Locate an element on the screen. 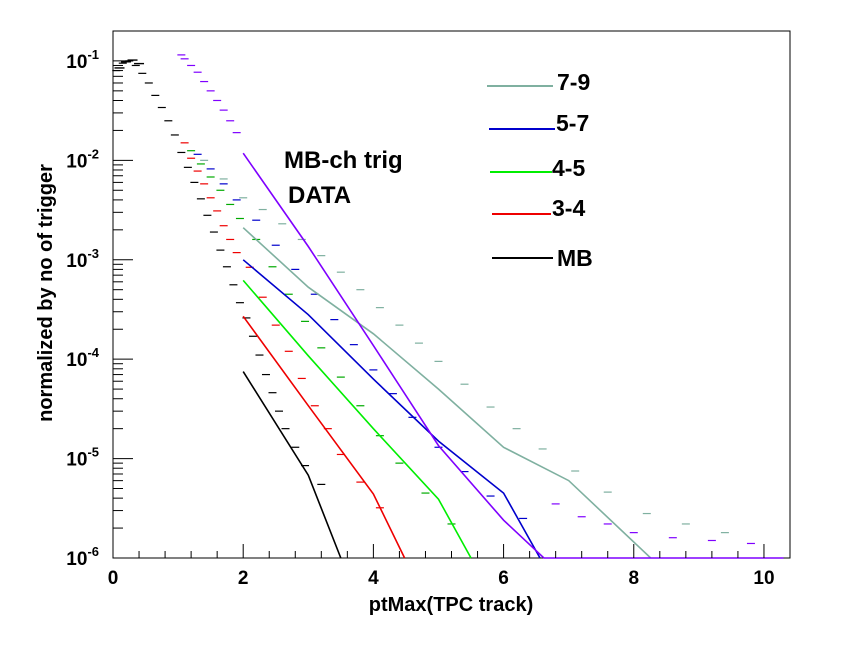 This screenshot has height=662, width=845. annotation-trigger: MB-ch trig is located at coordinates (343, 160).